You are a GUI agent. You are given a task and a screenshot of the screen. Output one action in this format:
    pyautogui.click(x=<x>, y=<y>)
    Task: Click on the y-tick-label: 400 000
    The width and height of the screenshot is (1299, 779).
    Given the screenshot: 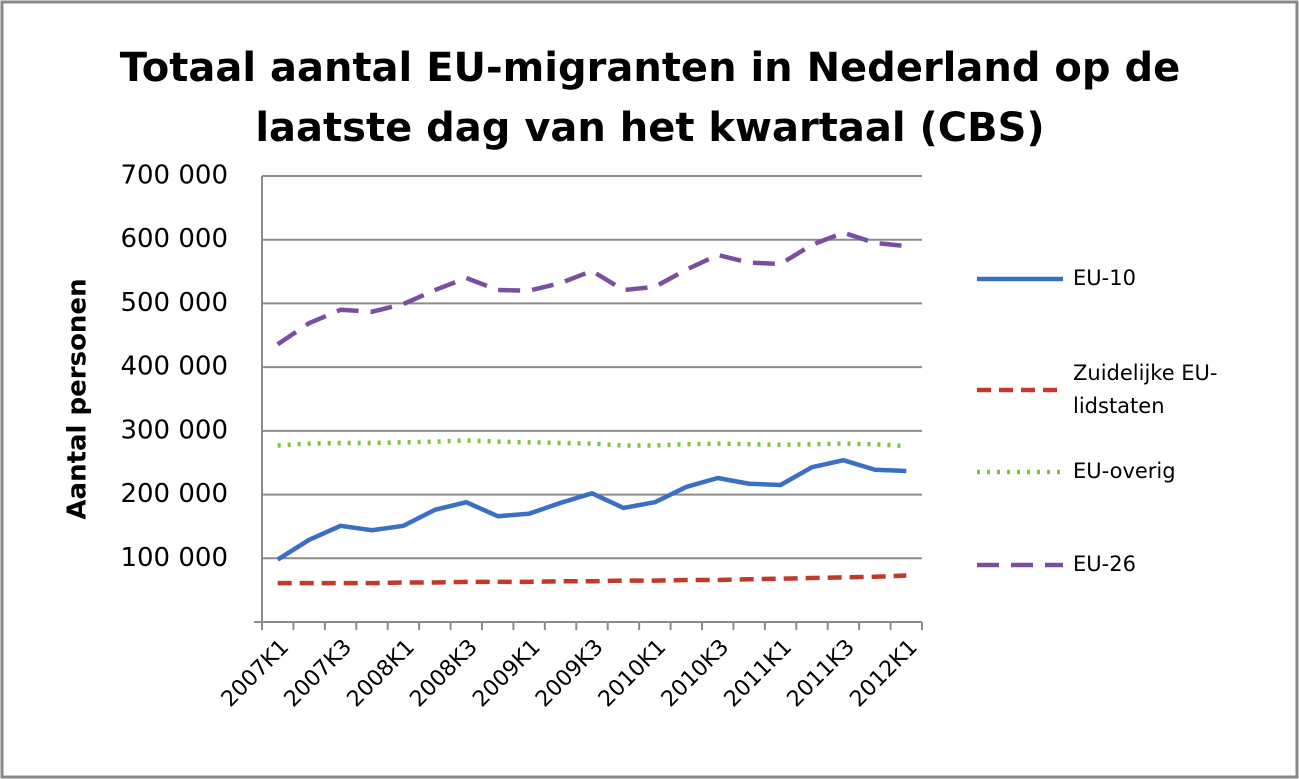 What is the action you would take?
    pyautogui.click(x=174, y=367)
    